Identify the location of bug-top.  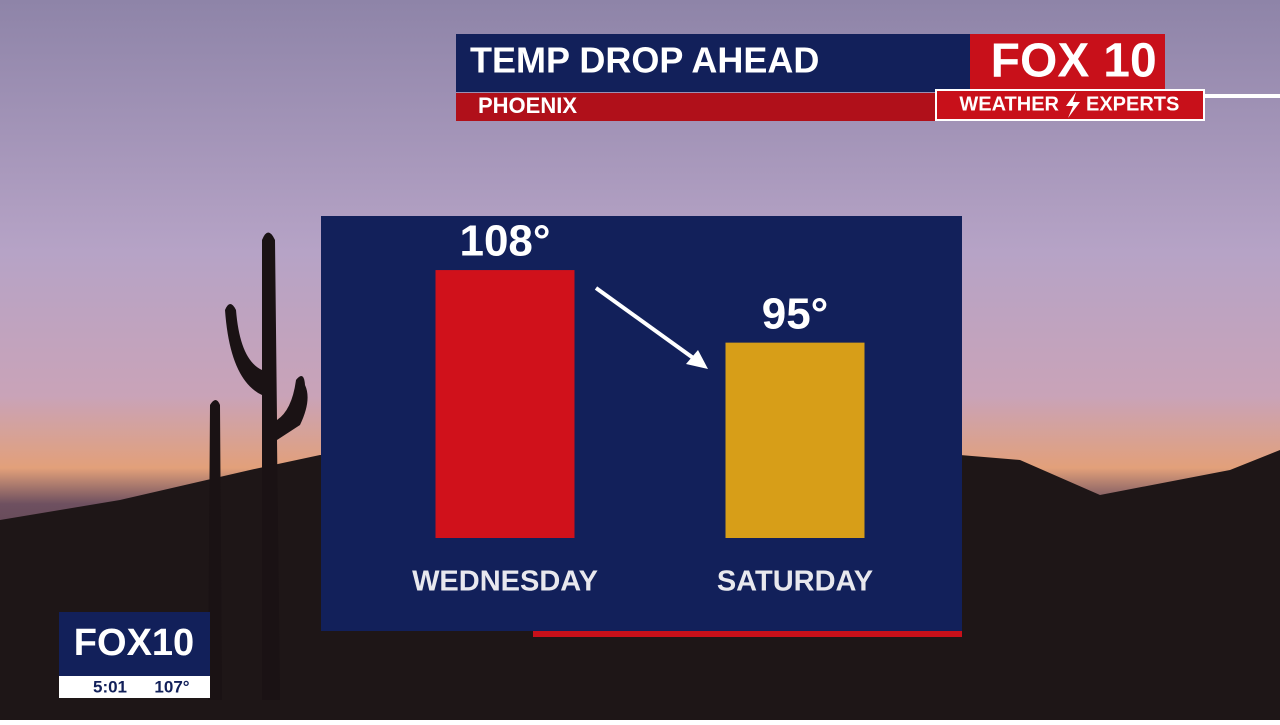
(134, 644).